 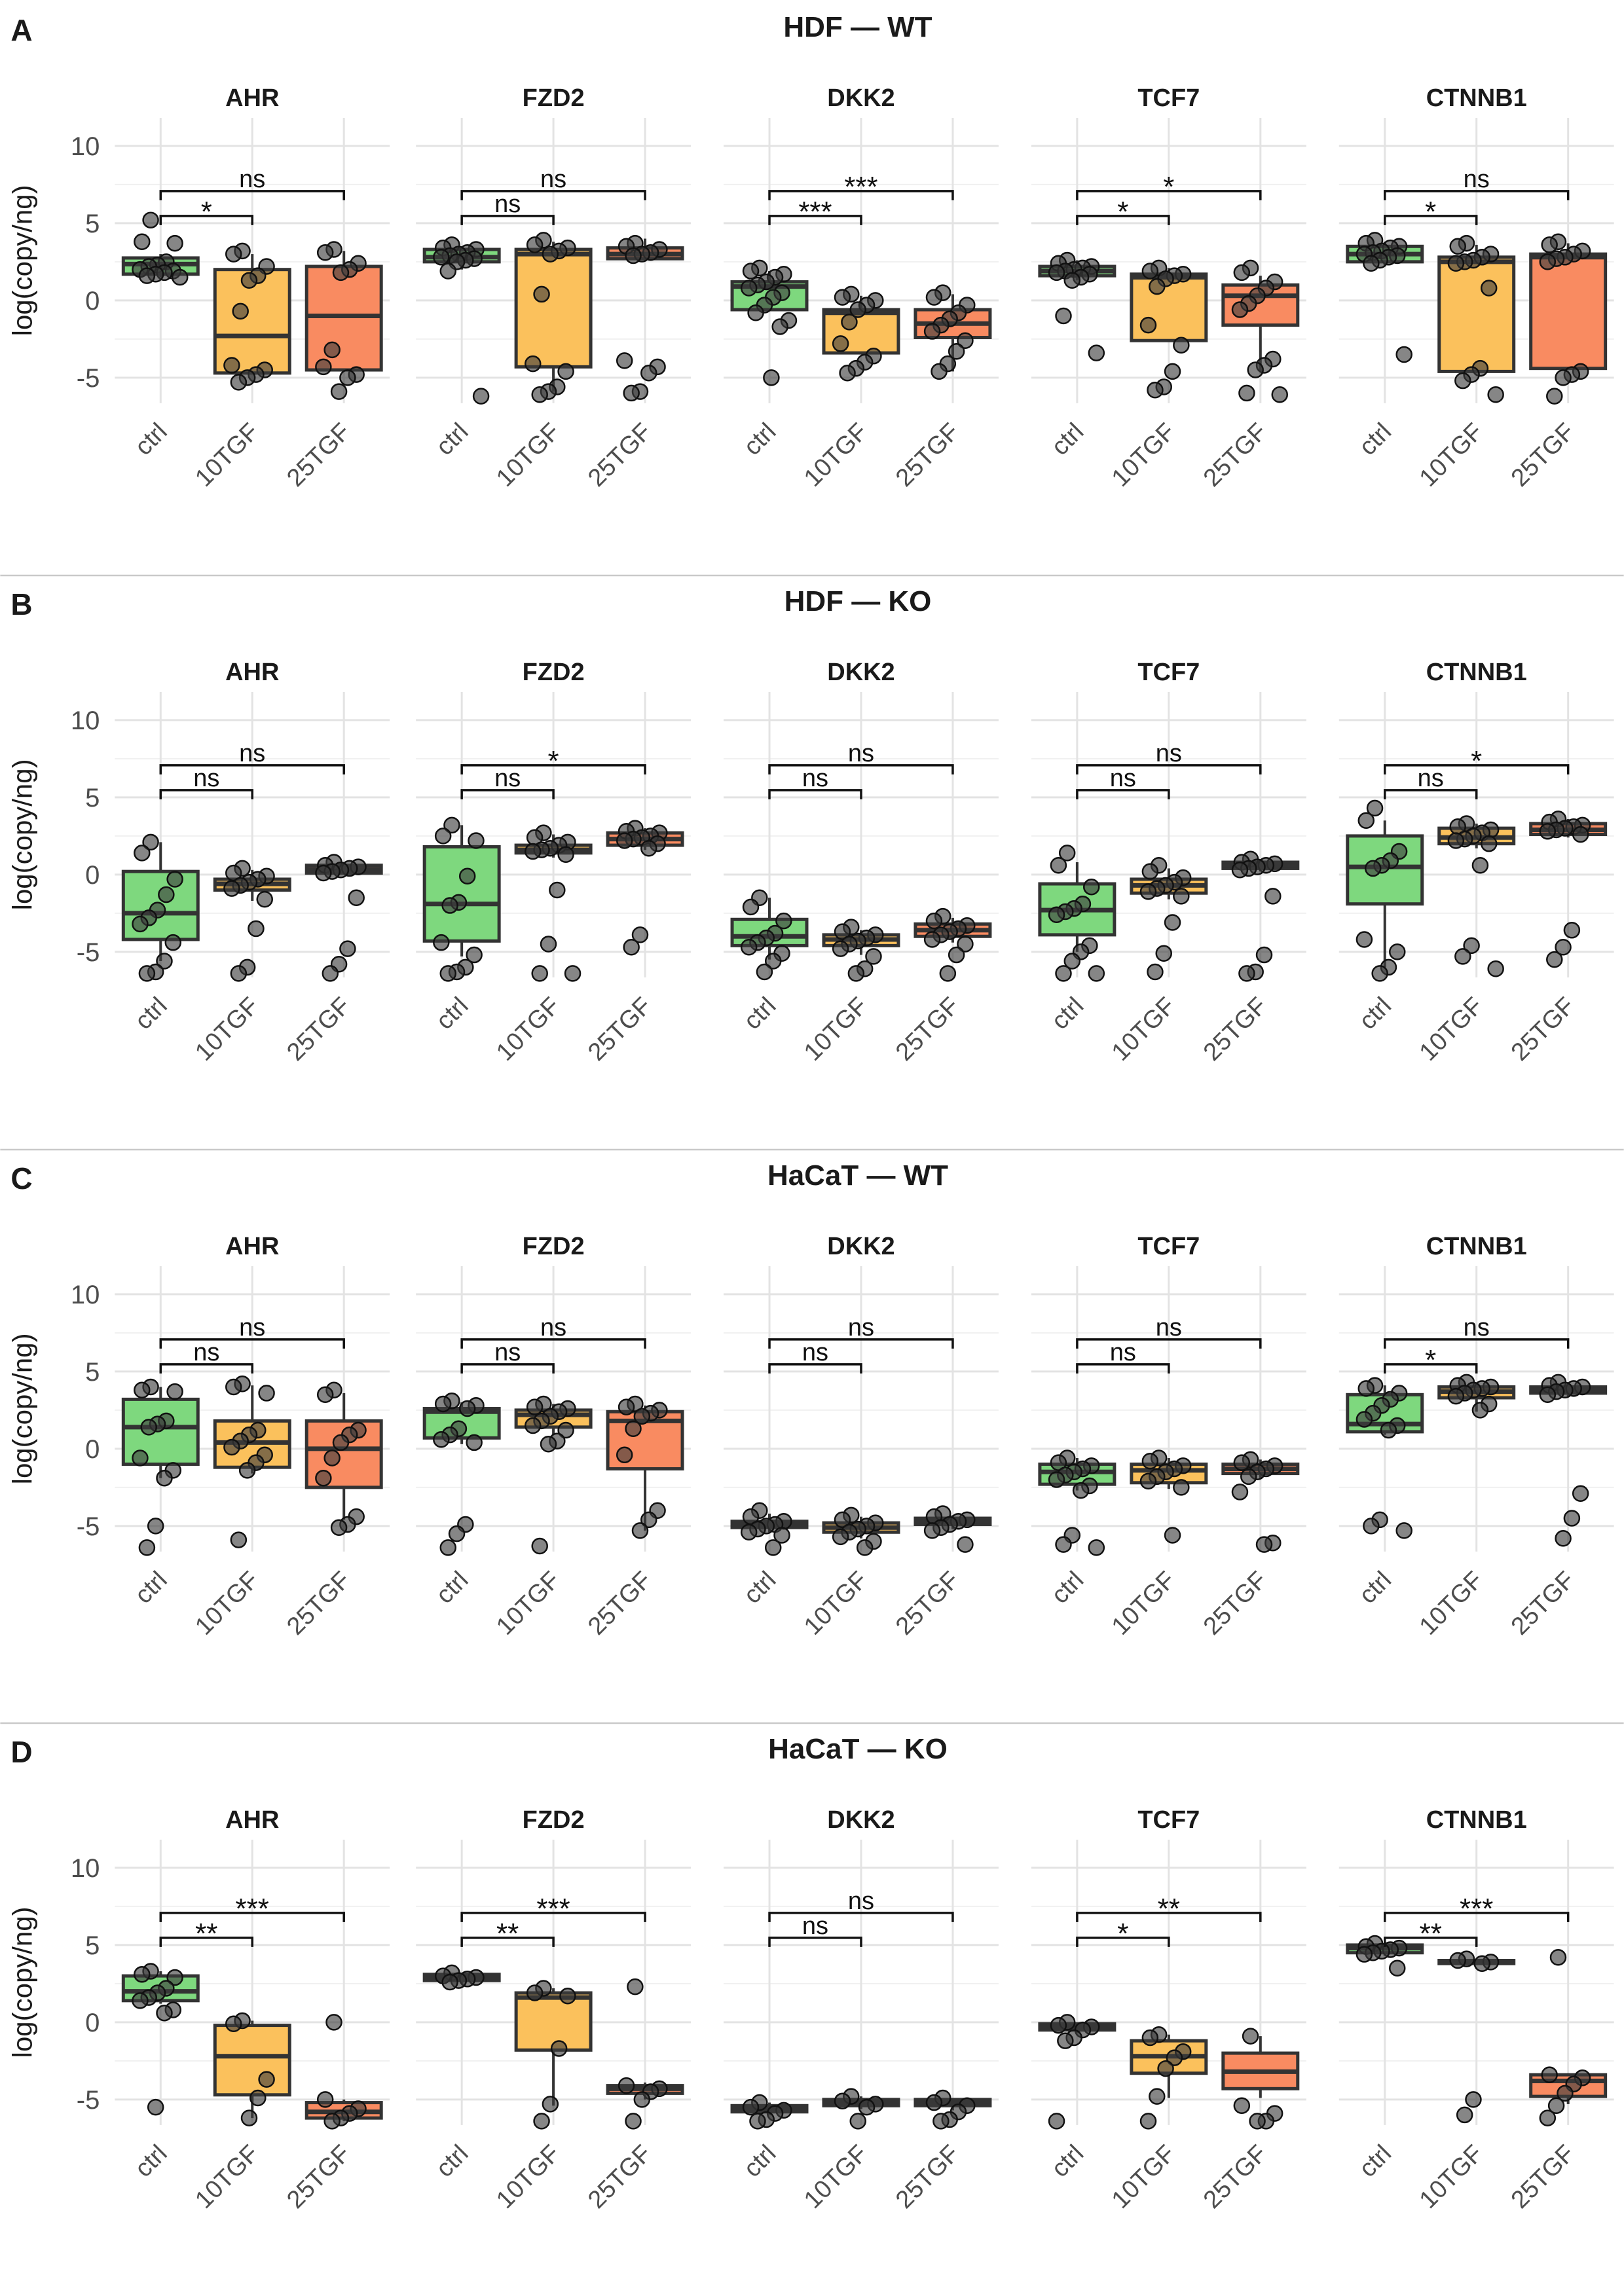 What do you see at coordinates (88, 952) in the screenshot?
I see `y-tick-label: -5` at bounding box center [88, 952].